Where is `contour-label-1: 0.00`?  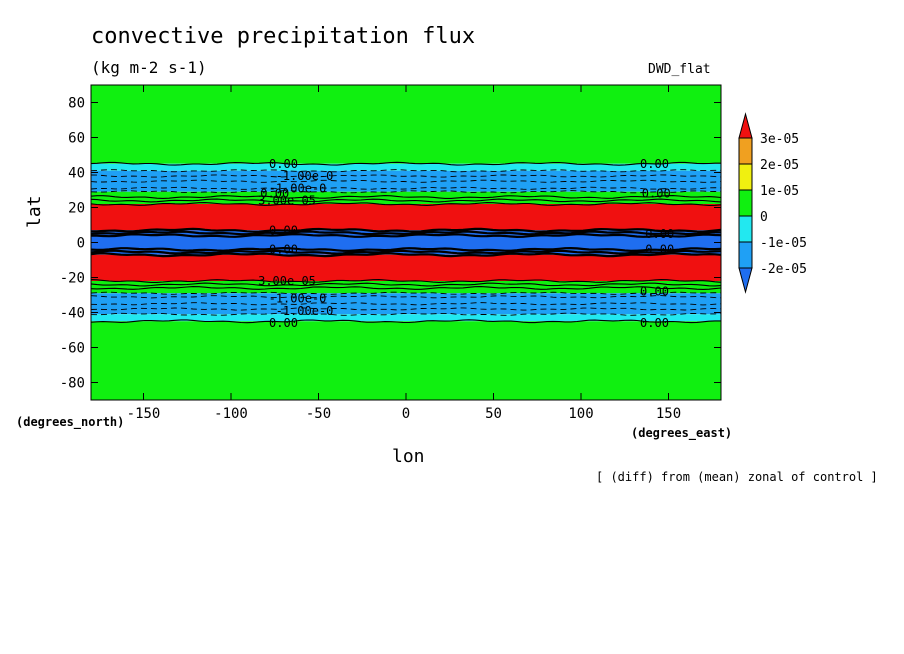 contour-label-1: 0.00 is located at coordinates (654, 164).